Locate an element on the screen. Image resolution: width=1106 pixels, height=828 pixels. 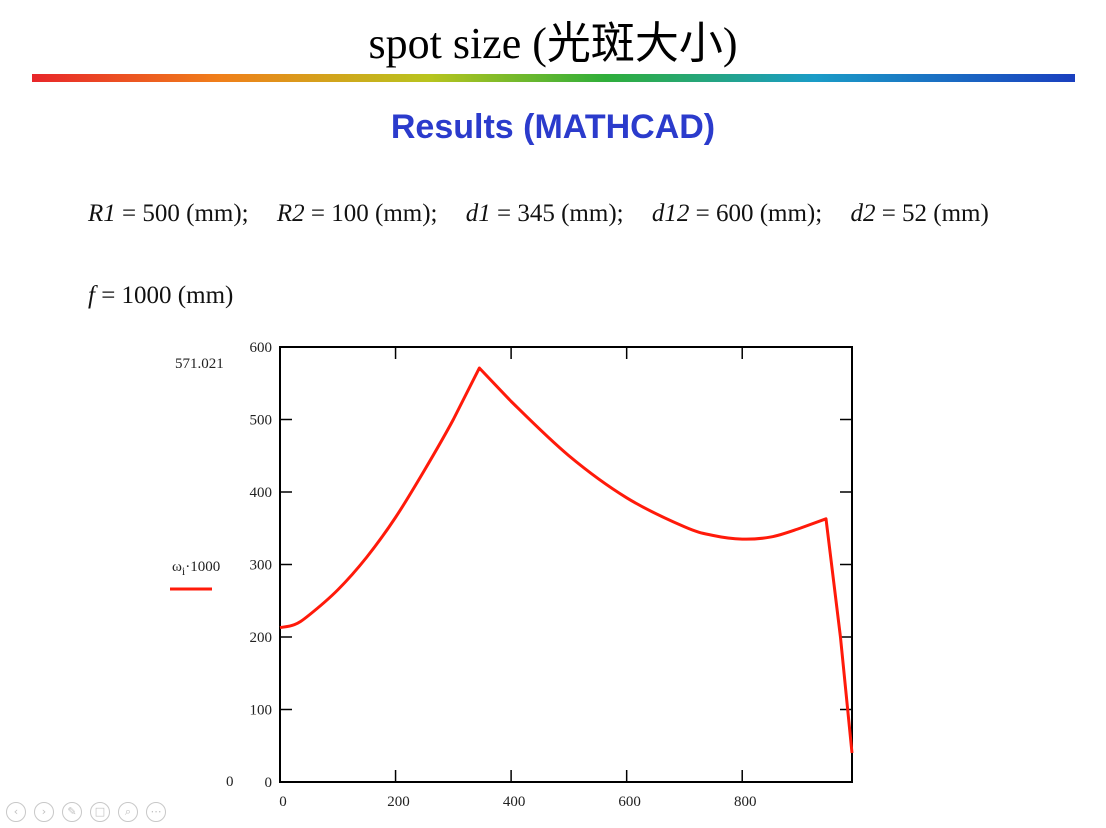
slides-icon: □ is located at coordinates (100, 812).